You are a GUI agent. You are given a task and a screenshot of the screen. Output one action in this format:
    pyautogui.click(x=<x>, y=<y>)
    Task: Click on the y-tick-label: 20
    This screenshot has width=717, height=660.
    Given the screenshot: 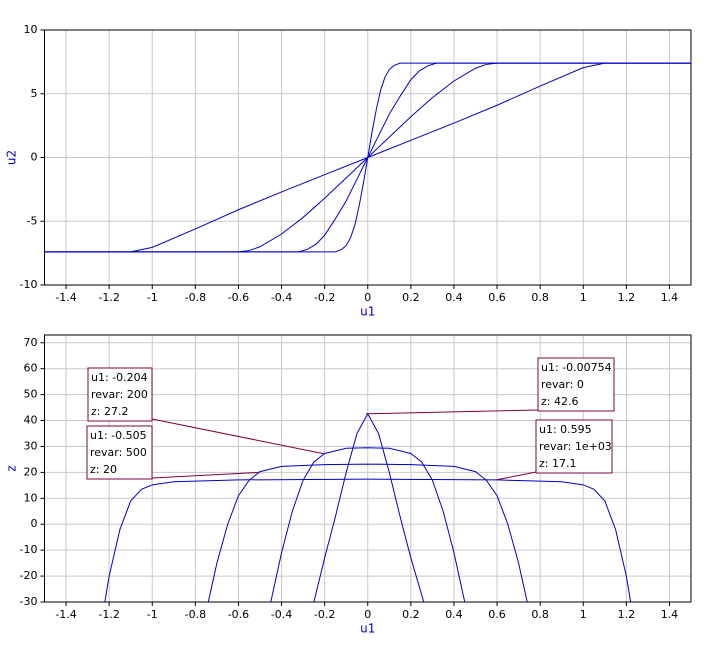 What is the action you would take?
    pyautogui.click(x=31, y=471)
    